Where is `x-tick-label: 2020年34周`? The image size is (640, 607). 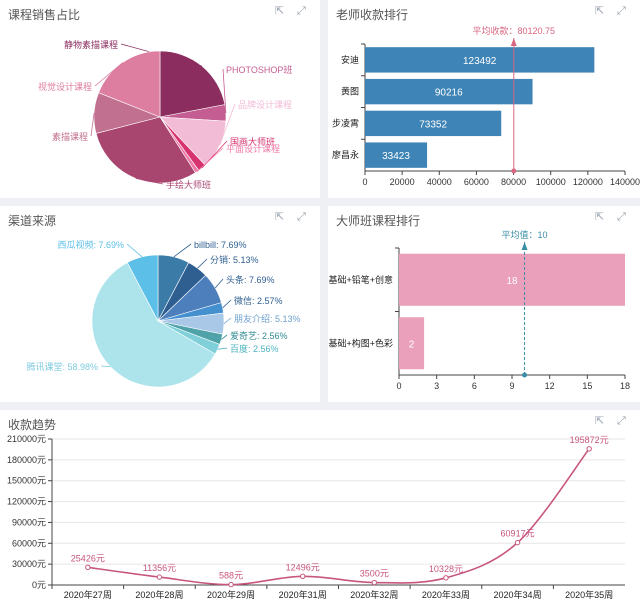
x-tick-label: 2020年34周 is located at coordinates (518, 594).